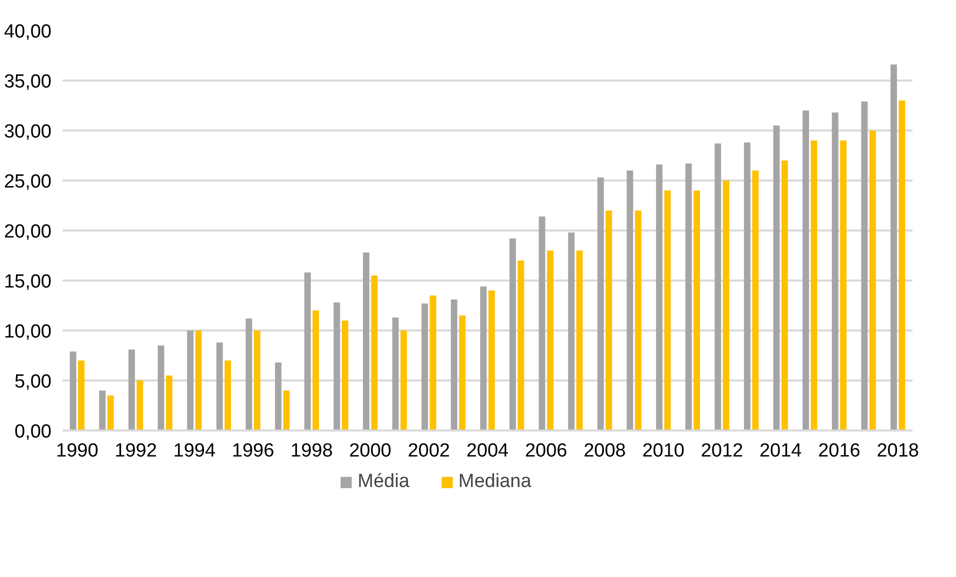 The height and width of the screenshot is (577, 956). I want to click on y-tick-label: 0,00, so click(33, 432).